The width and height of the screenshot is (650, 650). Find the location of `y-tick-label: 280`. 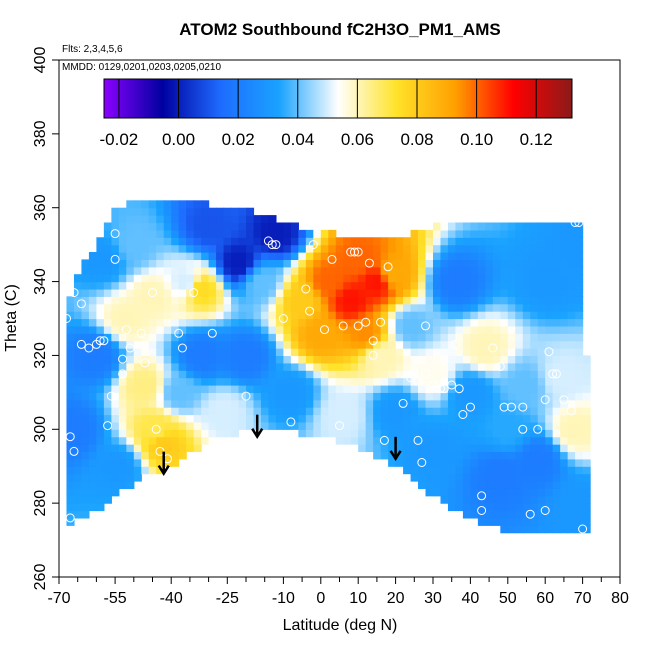

y-tick-label: 280 is located at coordinates (40, 503).